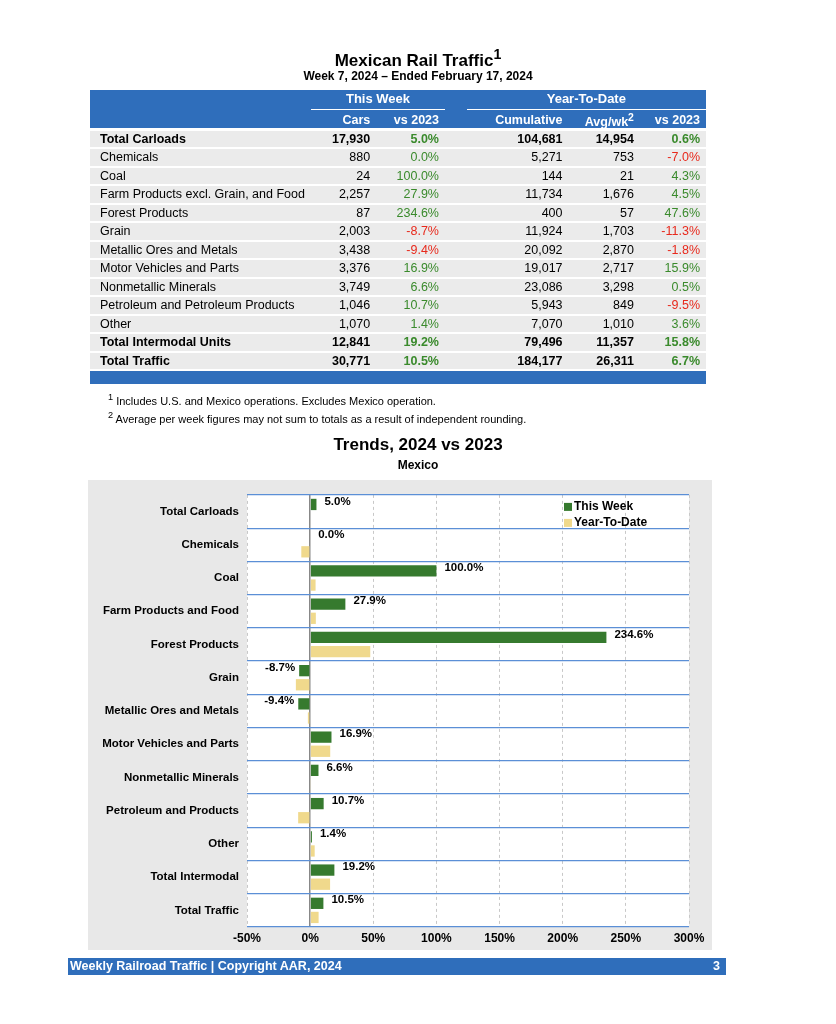 Image resolution: width=836 pixels, height=1024 pixels. What do you see at coordinates (200, 269) in the screenshot?
I see `y-tick-label: Motor Vehicles and Parts` at bounding box center [200, 269].